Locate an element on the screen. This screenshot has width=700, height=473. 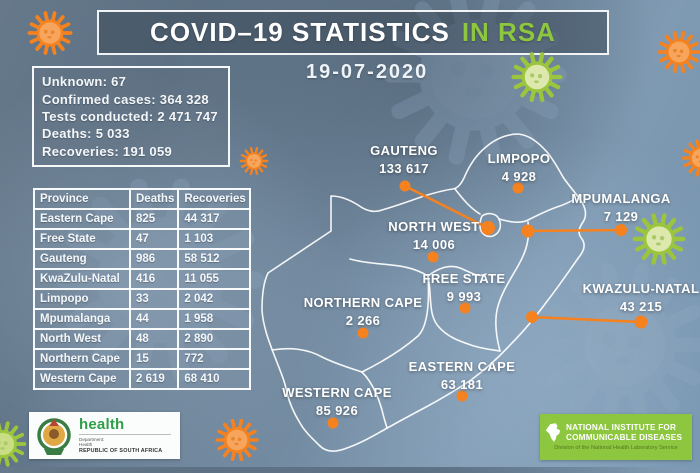
map-label-gauteng: GAUTENG 133 617 is located at coordinates (404, 160).